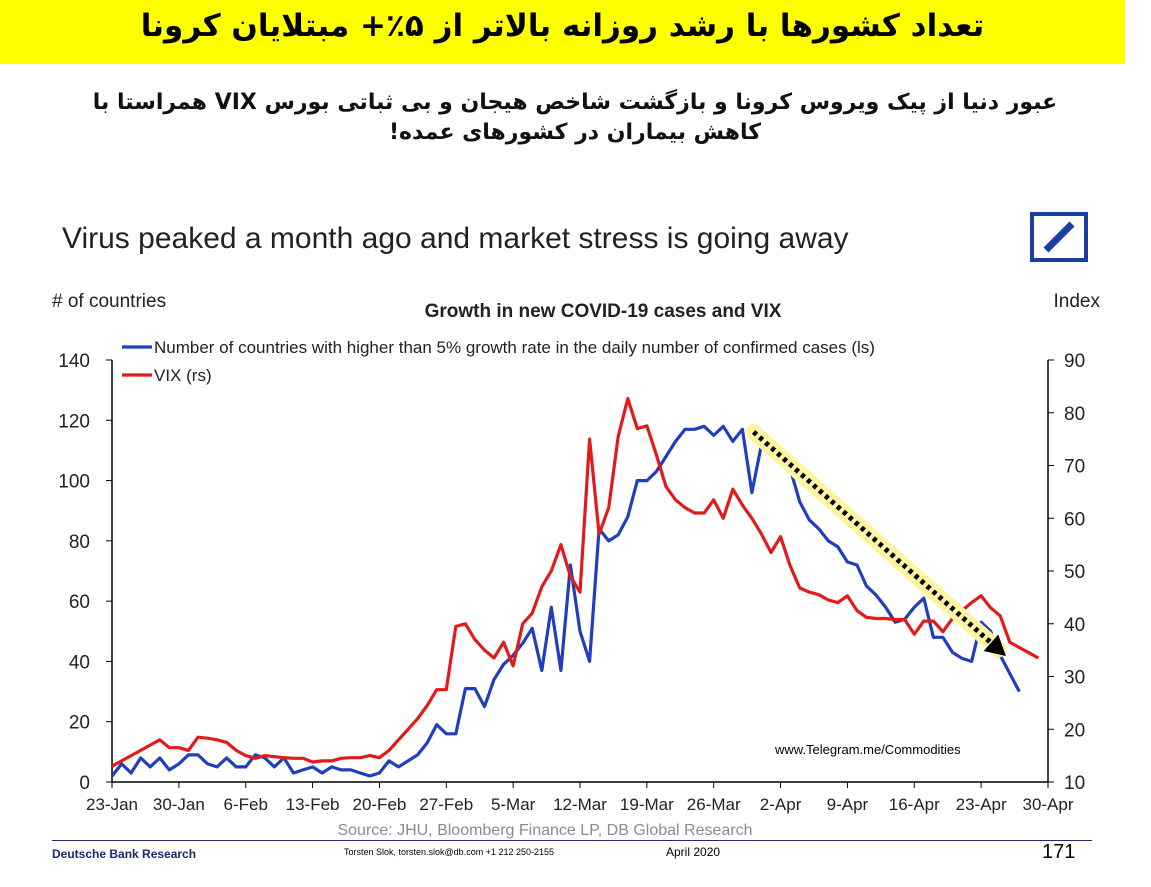  I want to click on y-tick-left-label: 40, so click(79, 662).